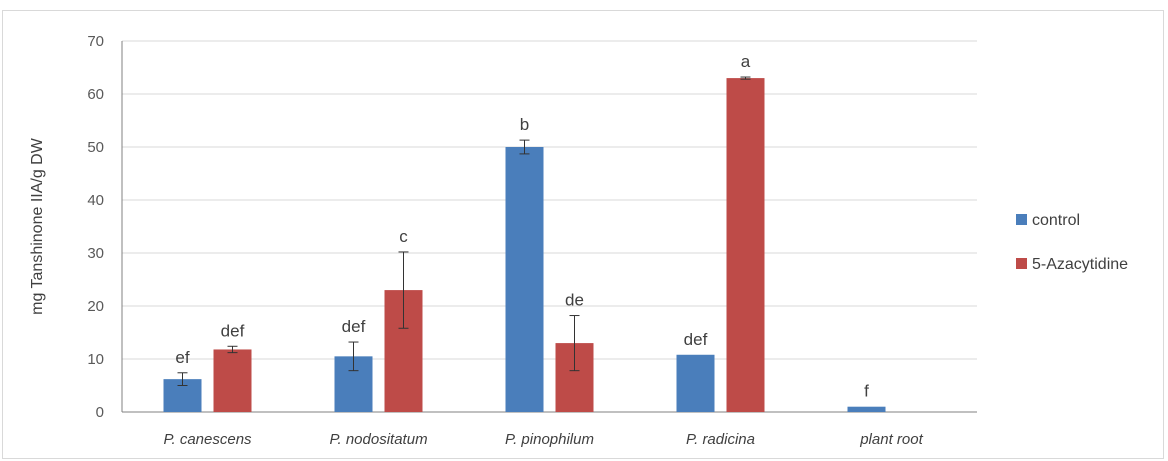 The image size is (1168, 461). I want to click on data-label: ef, so click(182, 357).